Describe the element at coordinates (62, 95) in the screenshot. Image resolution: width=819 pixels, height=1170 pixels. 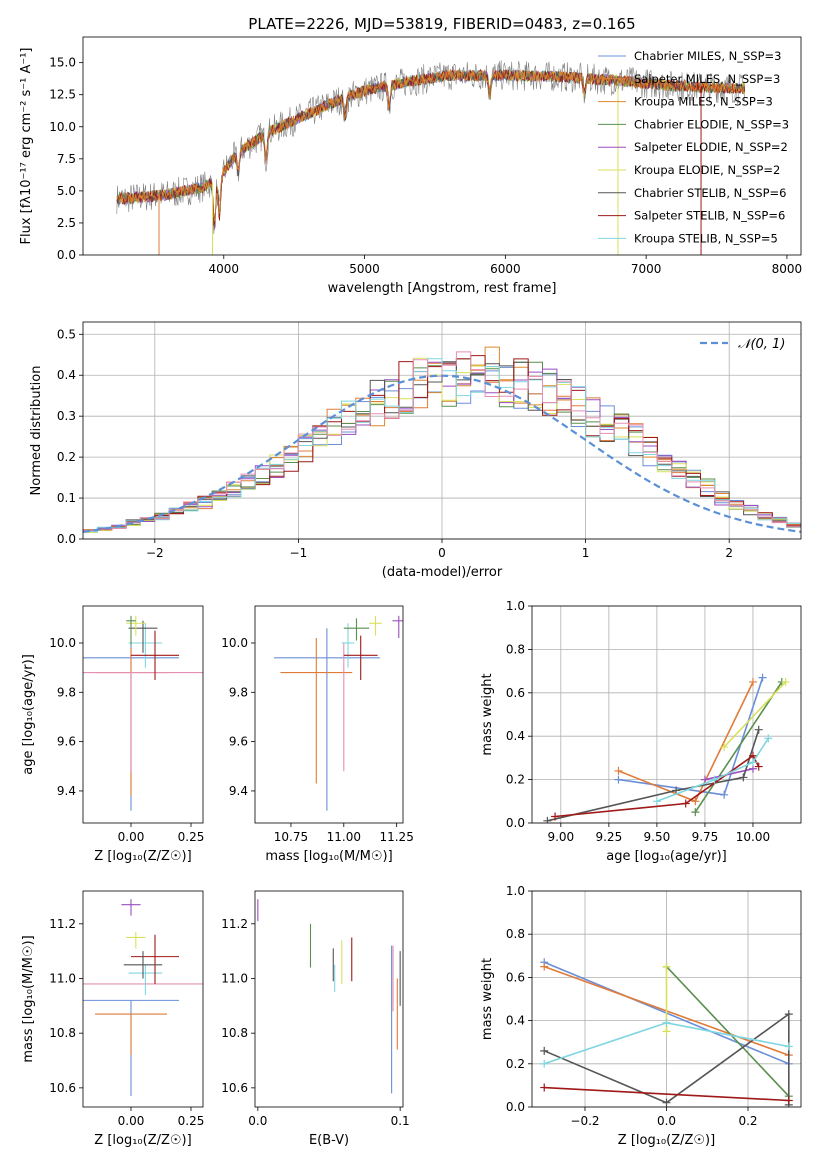
I see `y-tick-label: 12.5` at that location.